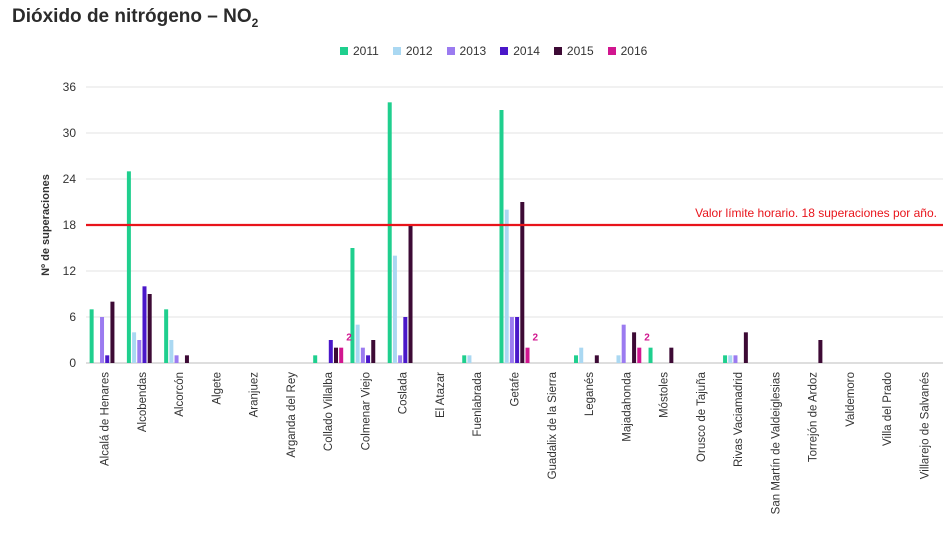 The height and width of the screenshot is (548, 943). Describe the element at coordinates (70, 87) in the screenshot. I see `y-tick-label: 36` at that location.